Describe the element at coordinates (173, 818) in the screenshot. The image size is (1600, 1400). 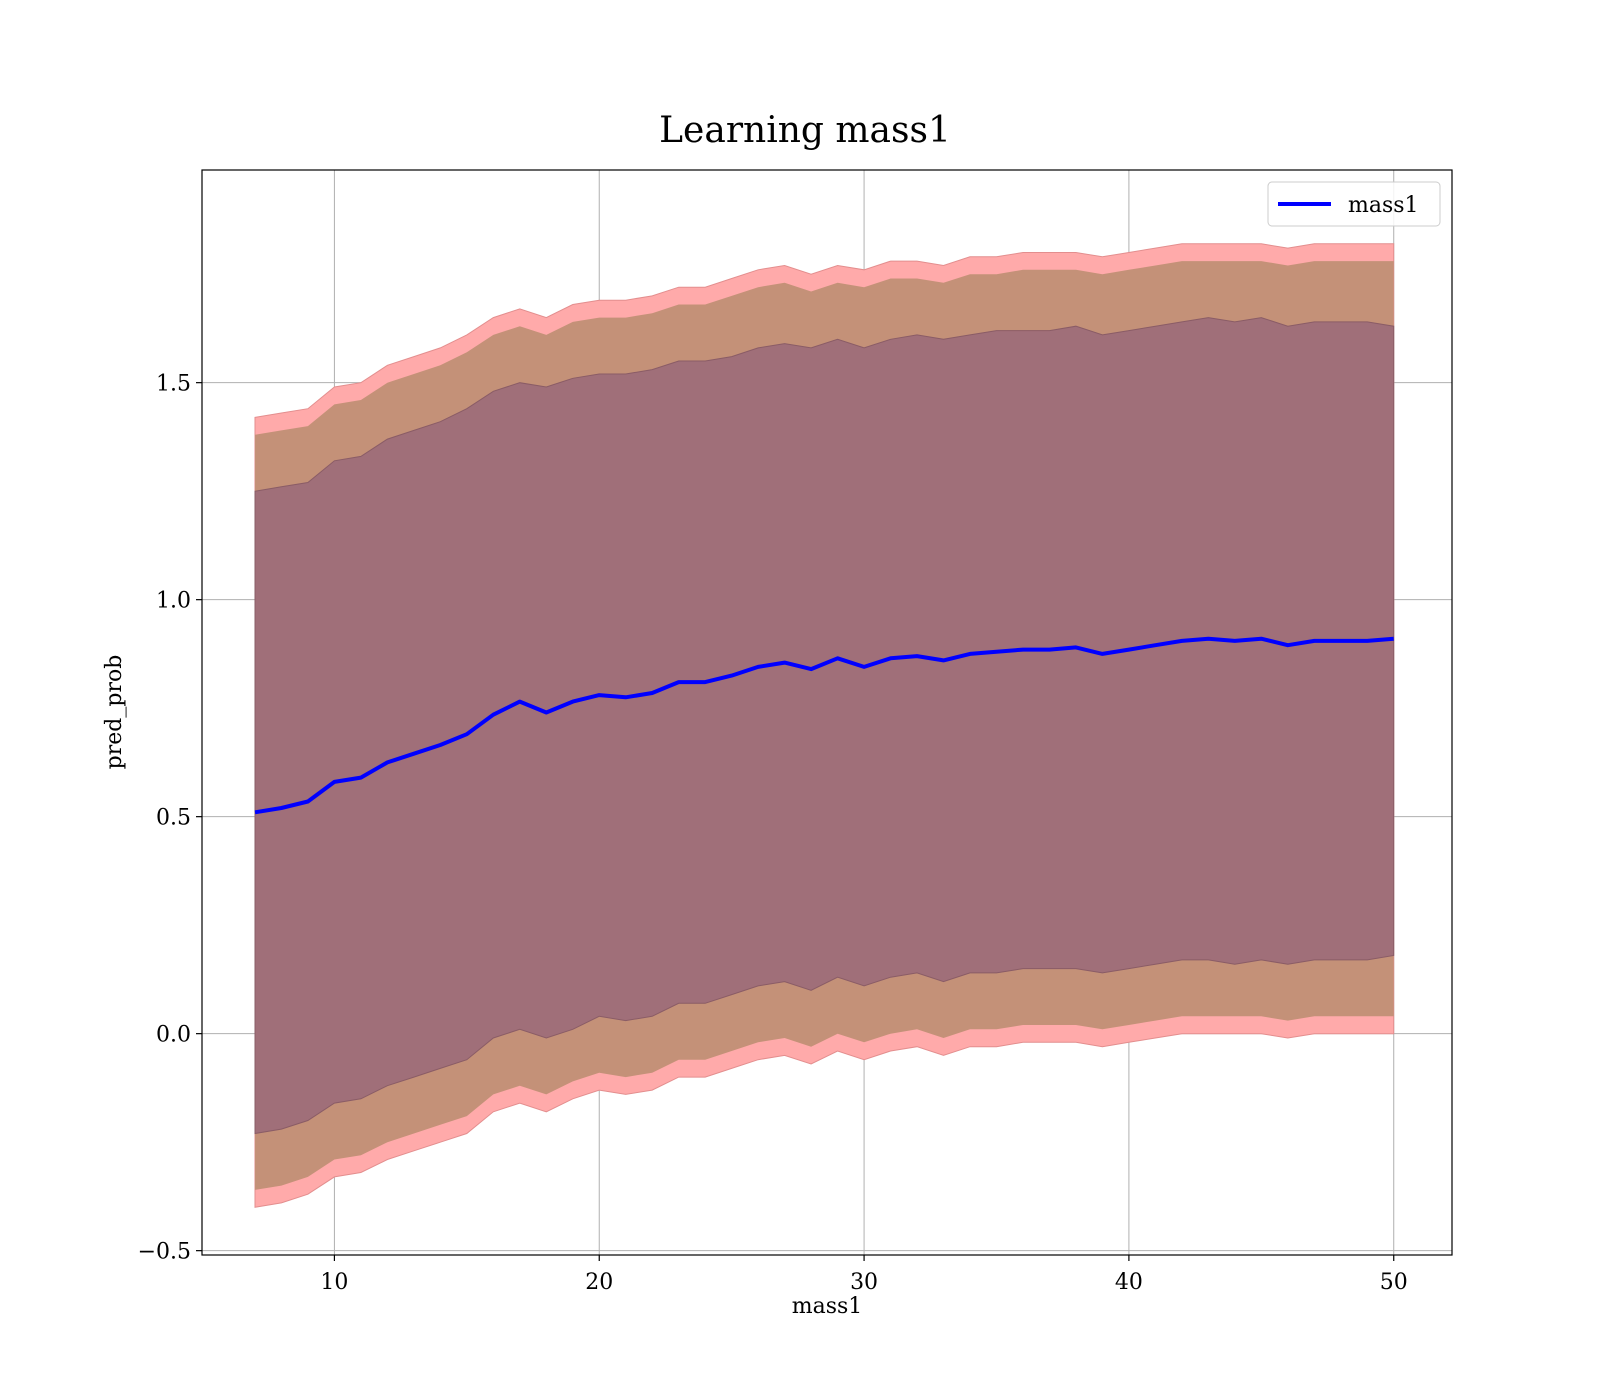
I see `y-tick-label: 0.5` at that location.